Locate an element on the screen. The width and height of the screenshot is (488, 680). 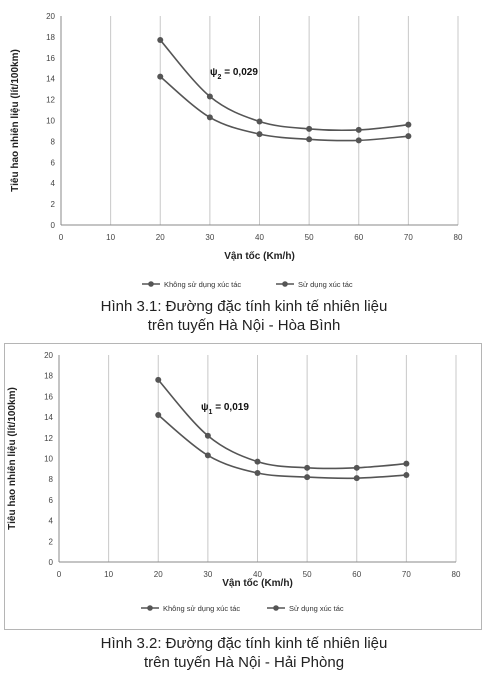
chart-1-y-tick-label: 8 is located at coordinates (53, 141).